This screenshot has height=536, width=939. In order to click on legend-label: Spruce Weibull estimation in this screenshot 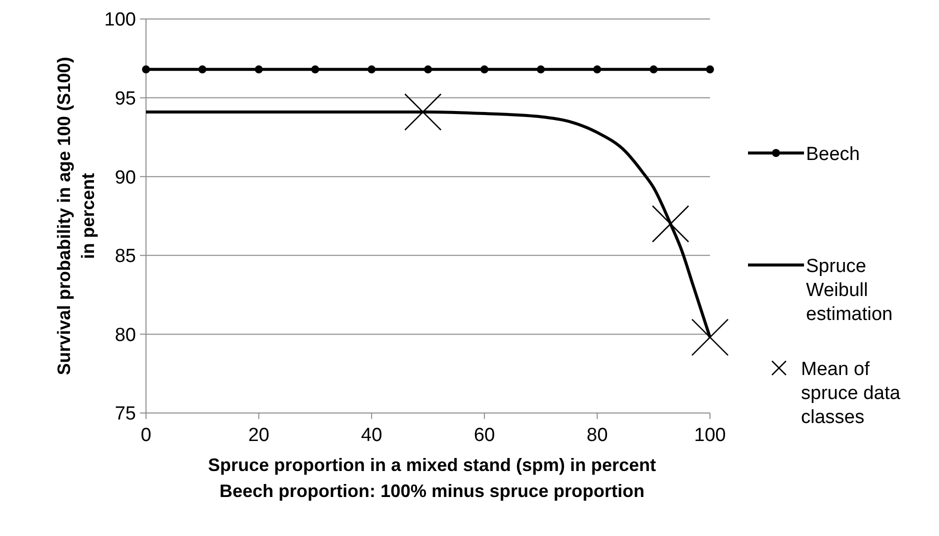, I will do `click(849, 290)`.